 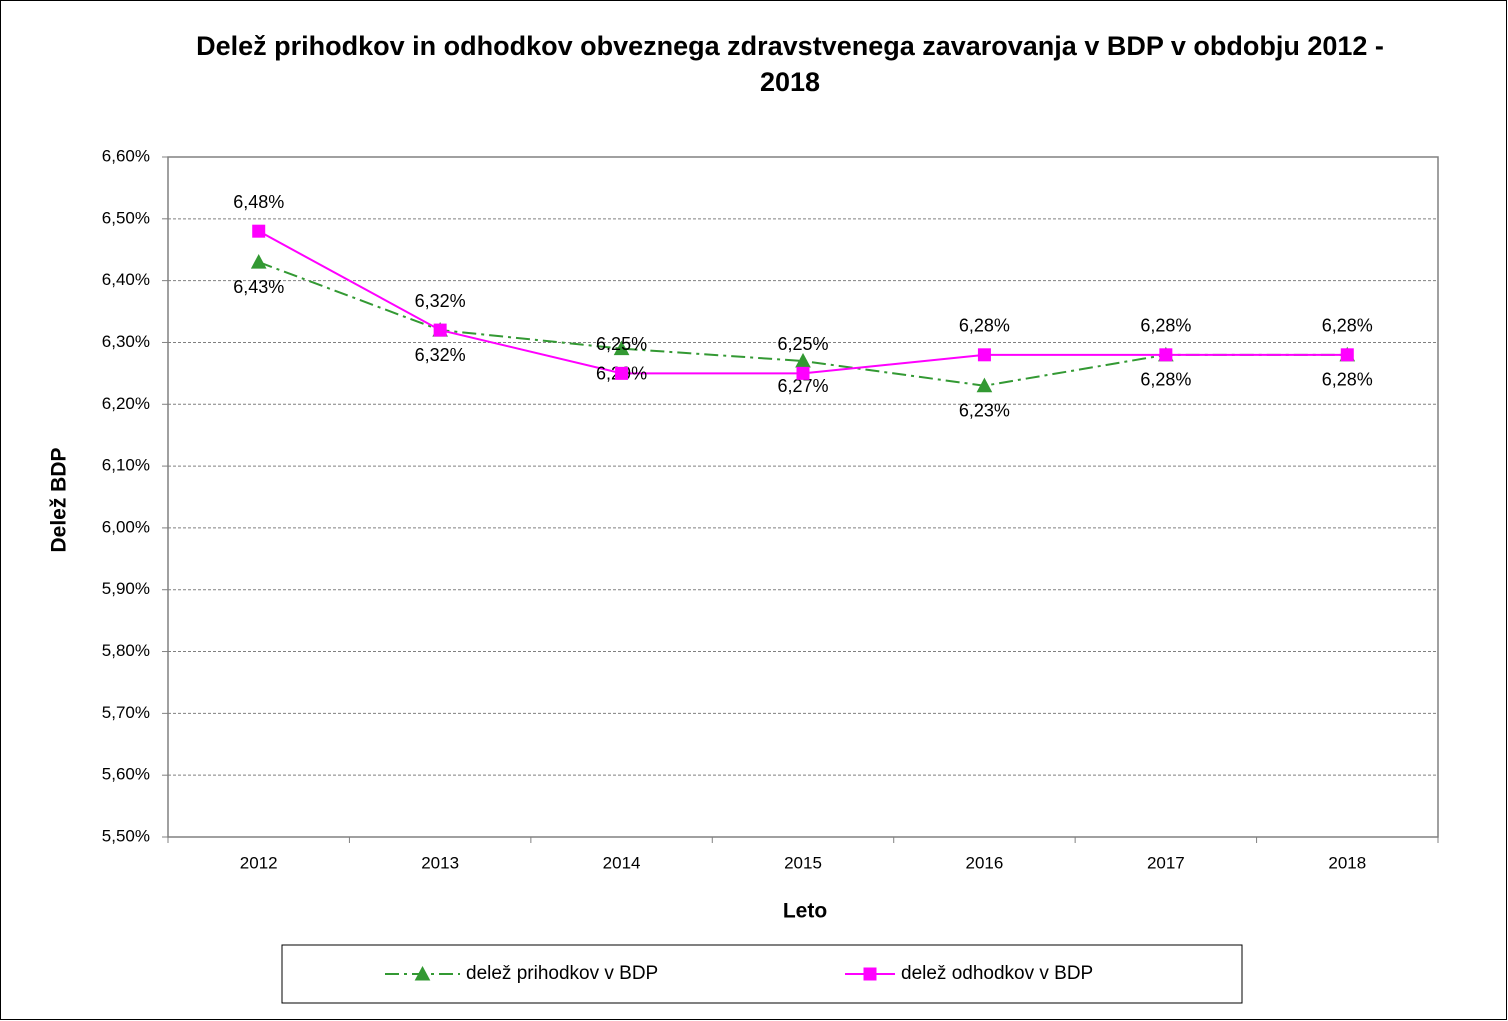 I want to click on y-tick-label: 5,80%, so click(x=126, y=650).